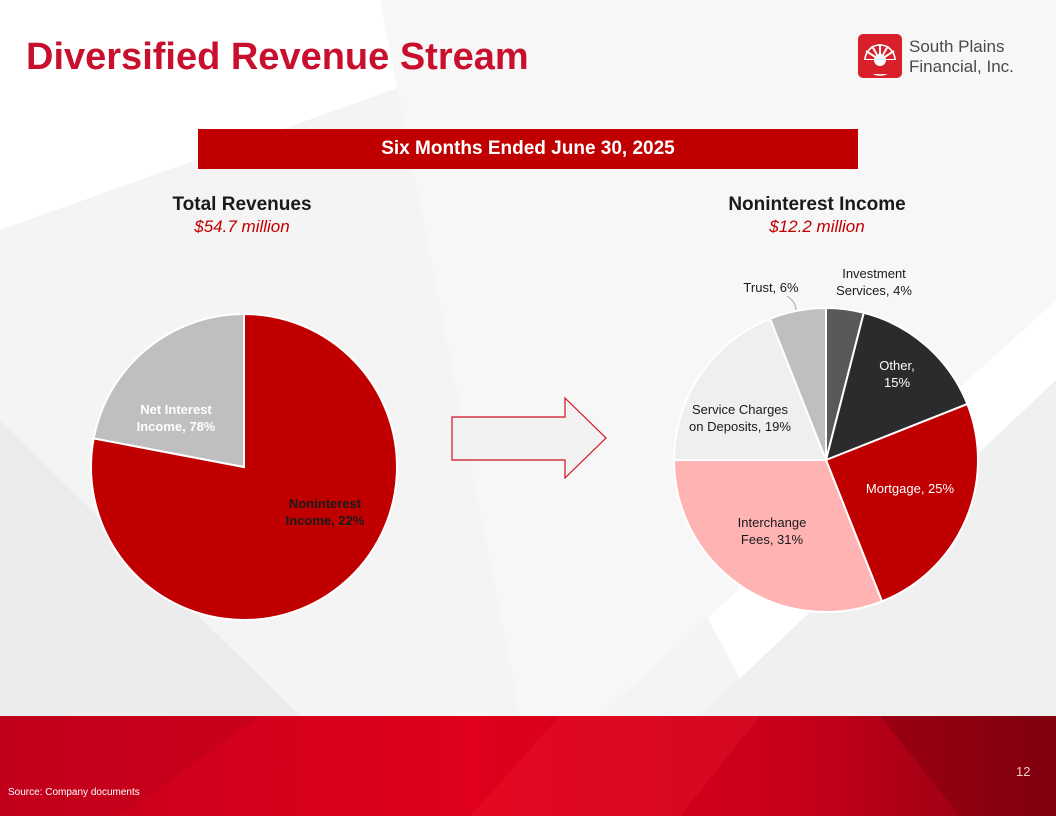 This screenshot has height=816, width=1056. I want to click on right-arrow-icon, so click(529, 438).